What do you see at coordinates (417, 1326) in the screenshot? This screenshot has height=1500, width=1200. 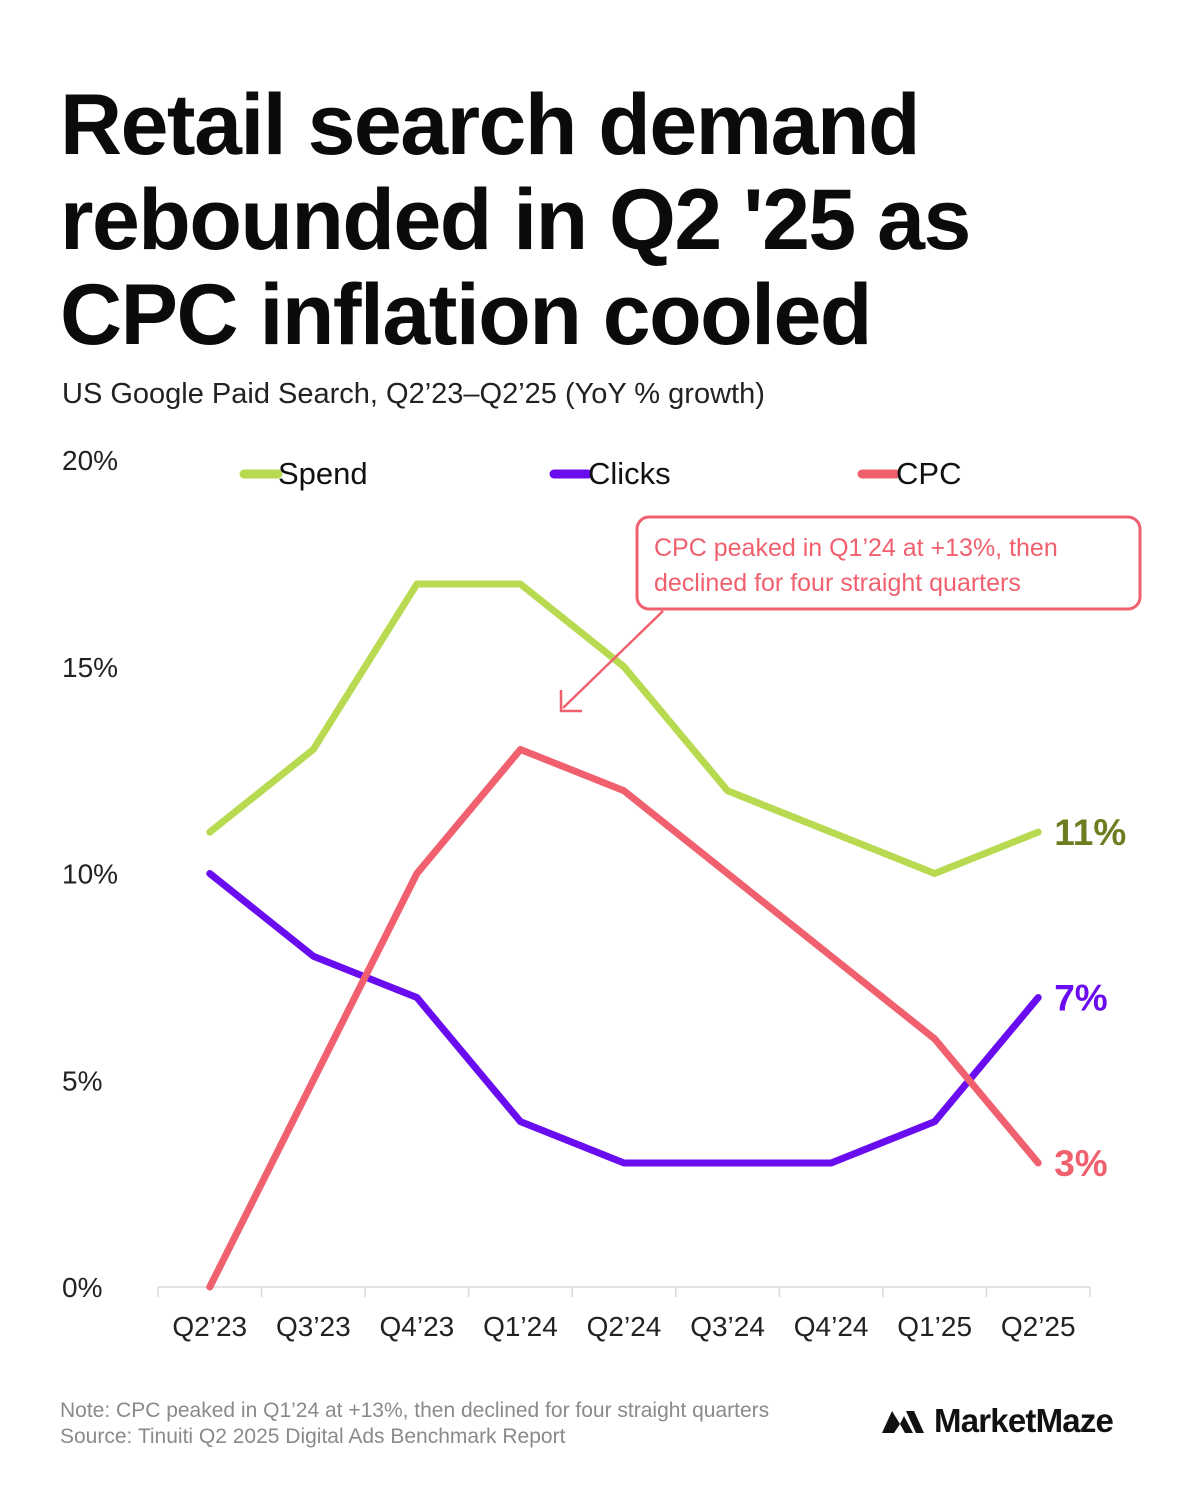 I see `x-tick-label: Q4’23` at bounding box center [417, 1326].